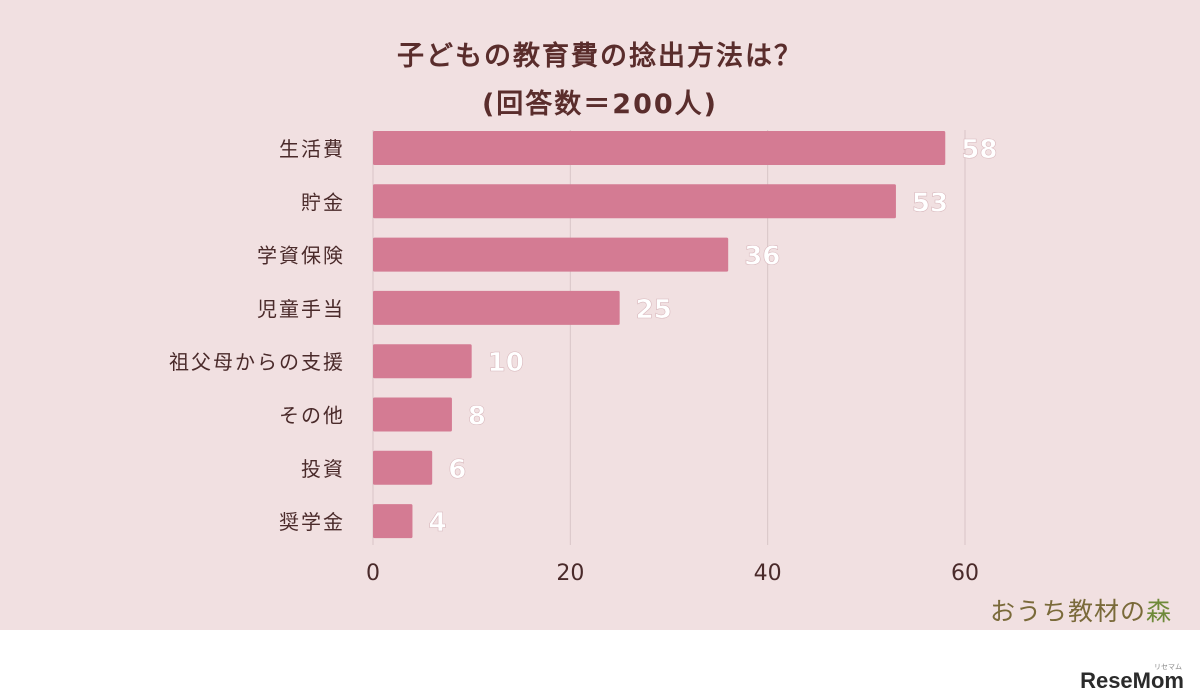 Image resolution: width=1200 pixels, height=700 pixels. Describe the element at coordinates (1067, 611) in the screenshot. I see `brand-text: おうち教材の` at that location.